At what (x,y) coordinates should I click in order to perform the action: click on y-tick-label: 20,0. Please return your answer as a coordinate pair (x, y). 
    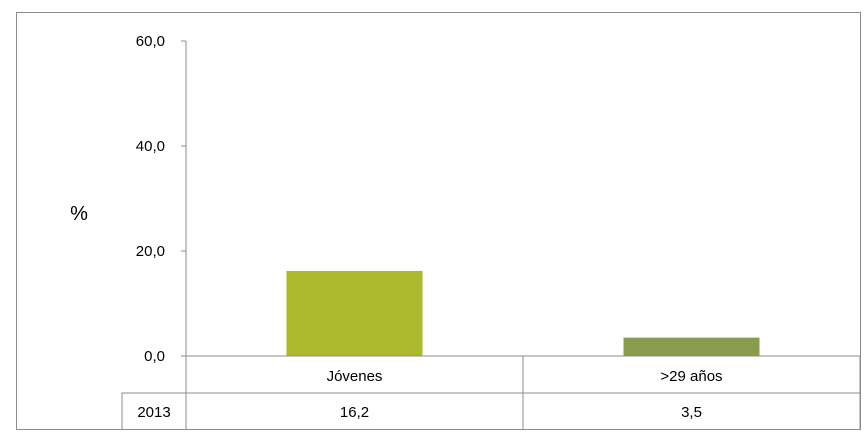
    Looking at the image, I should click on (150, 251).